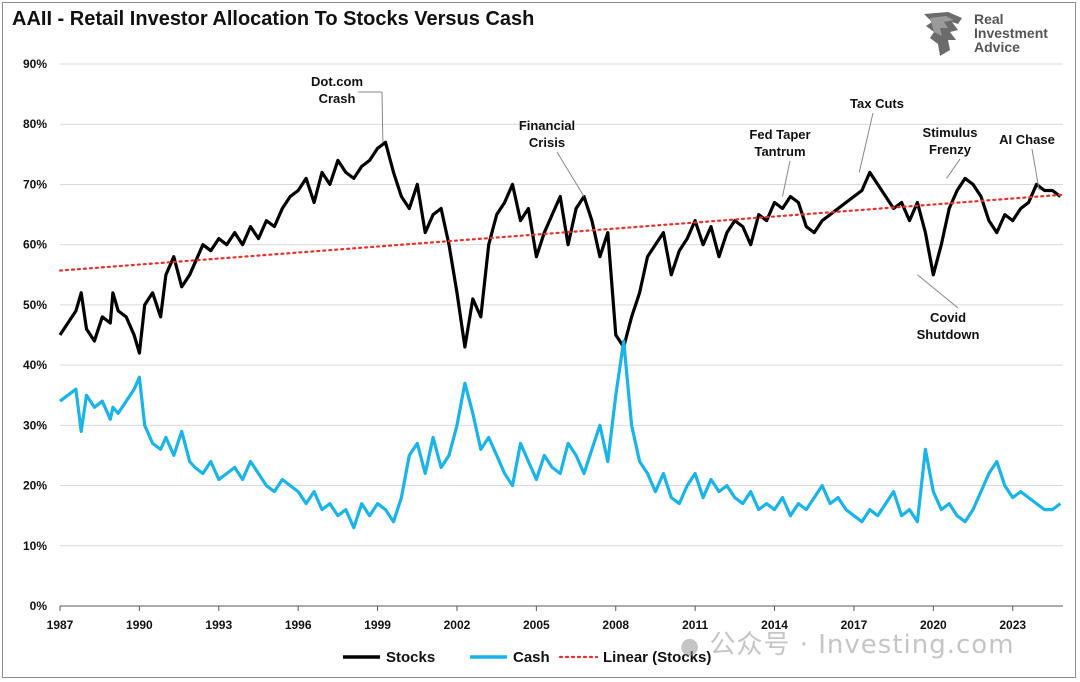 The image size is (1080, 682). What do you see at coordinates (457, 625) in the screenshot?
I see `x-tick-label: 2002` at bounding box center [457, 625].